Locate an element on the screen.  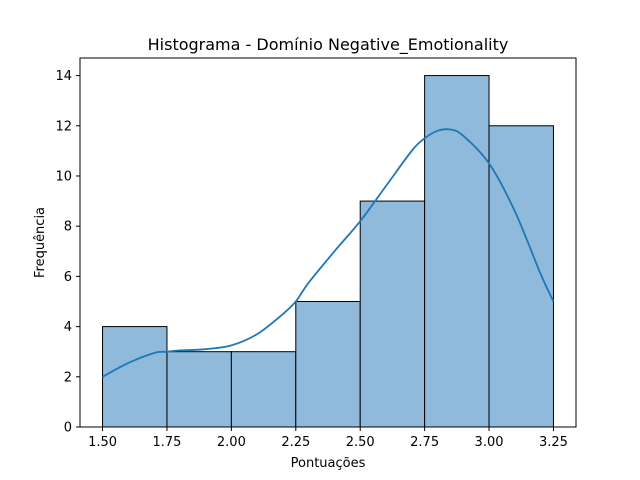
y-tick-label: 10 is located at coordinates (63, 176).